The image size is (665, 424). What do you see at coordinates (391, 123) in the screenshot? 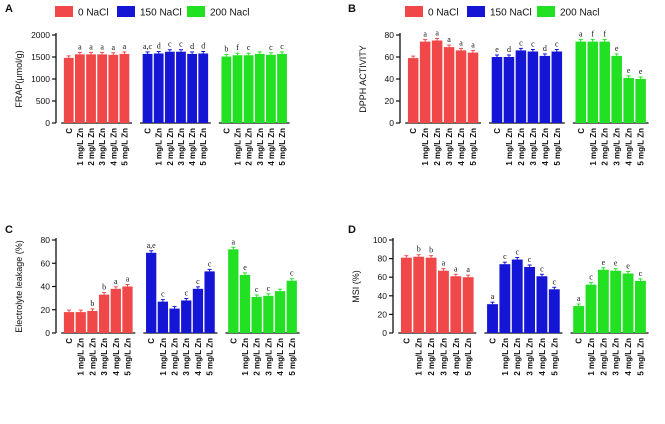
I see `y-tick-label: 0` at bounding box center [391, 123].